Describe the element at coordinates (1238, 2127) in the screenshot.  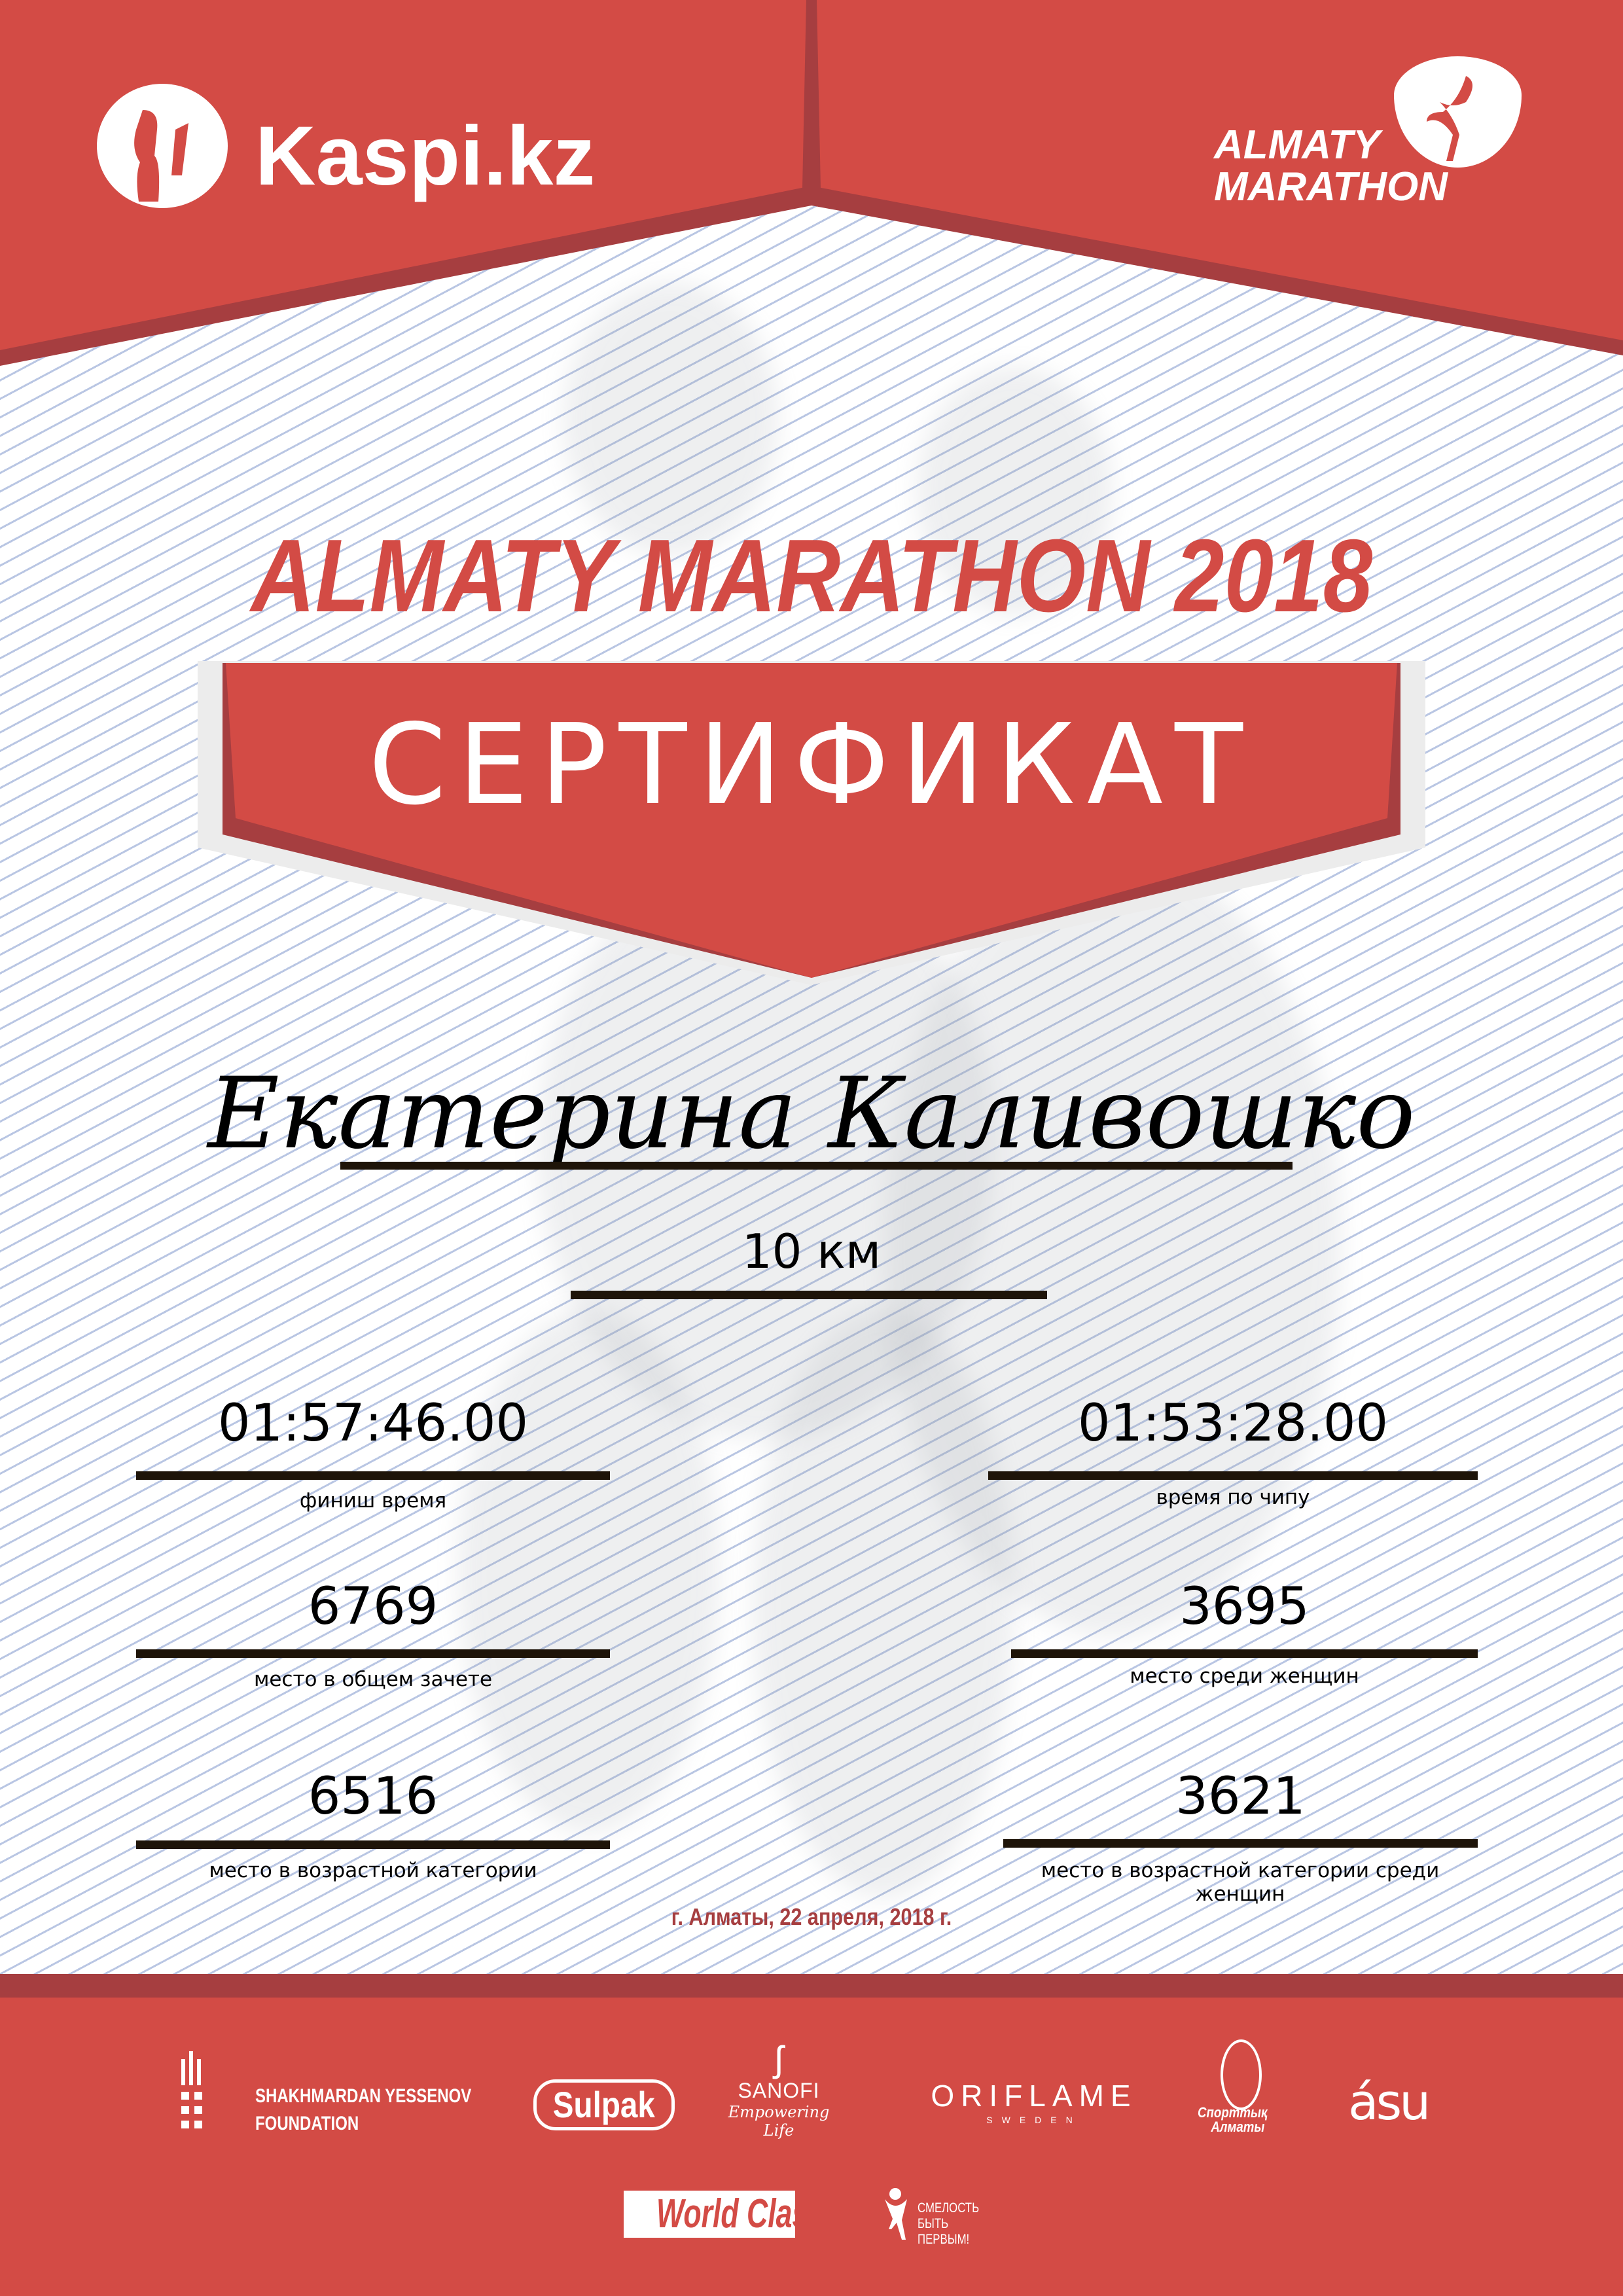
I see `sport-almaty-line-2: Алматы` at that location.